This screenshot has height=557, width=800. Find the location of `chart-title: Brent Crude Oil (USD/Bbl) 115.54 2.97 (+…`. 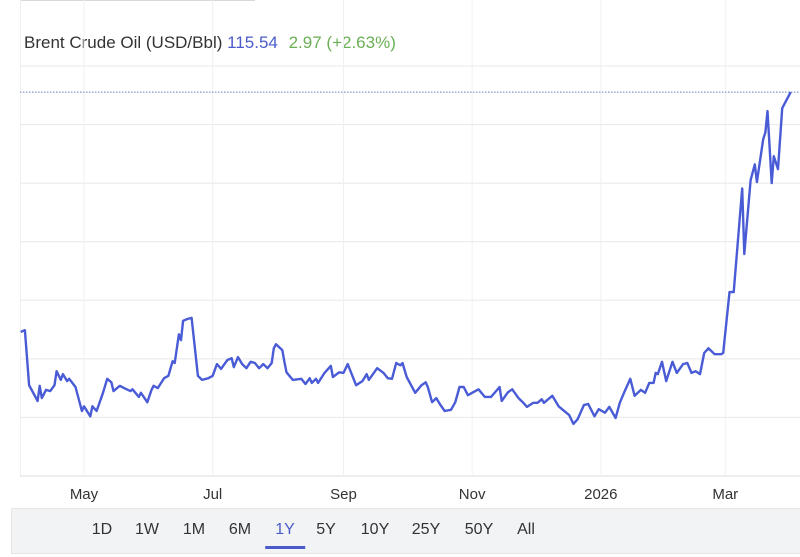

chart-title: Brent Crude Oil (USD/Bbl) 115.54 2.97 (+… is located at coordinates (210, 43).